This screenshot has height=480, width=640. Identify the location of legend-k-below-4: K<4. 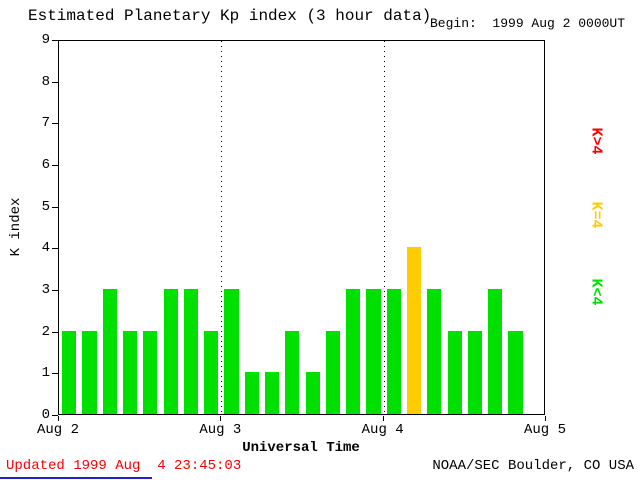
(596, 292).